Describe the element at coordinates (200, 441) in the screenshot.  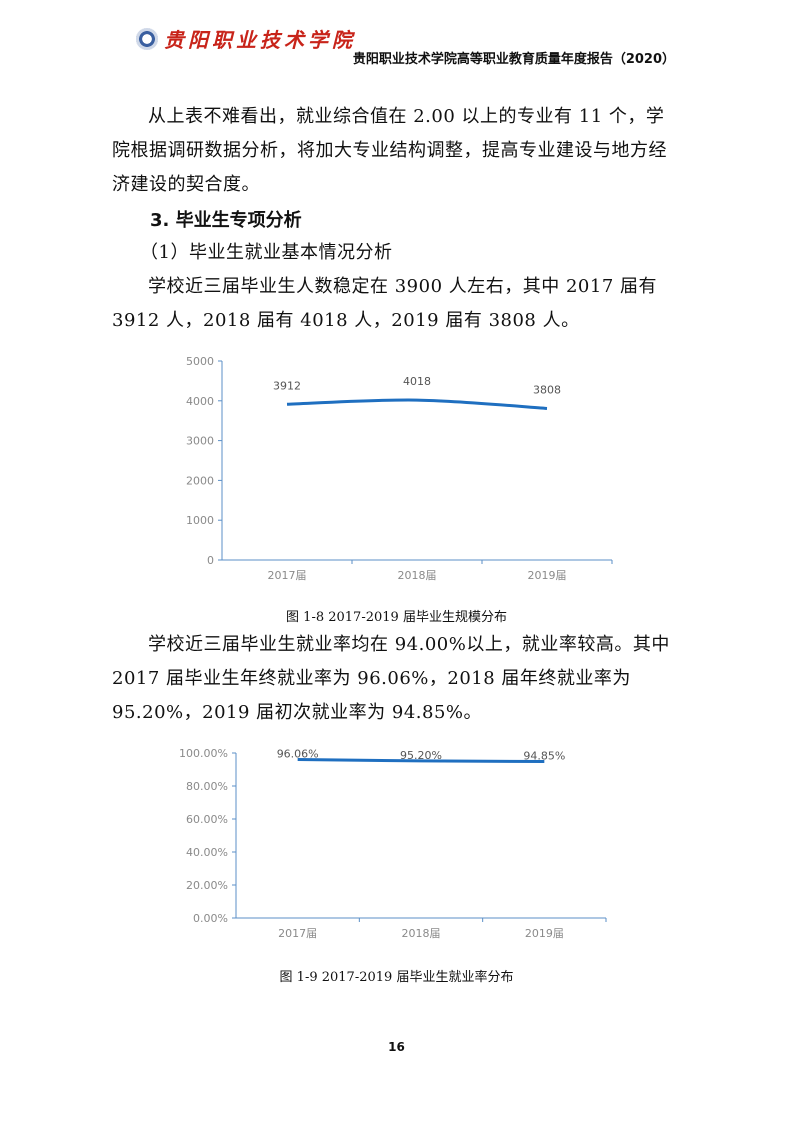
I see `y-tick-label: 3000` at that location.